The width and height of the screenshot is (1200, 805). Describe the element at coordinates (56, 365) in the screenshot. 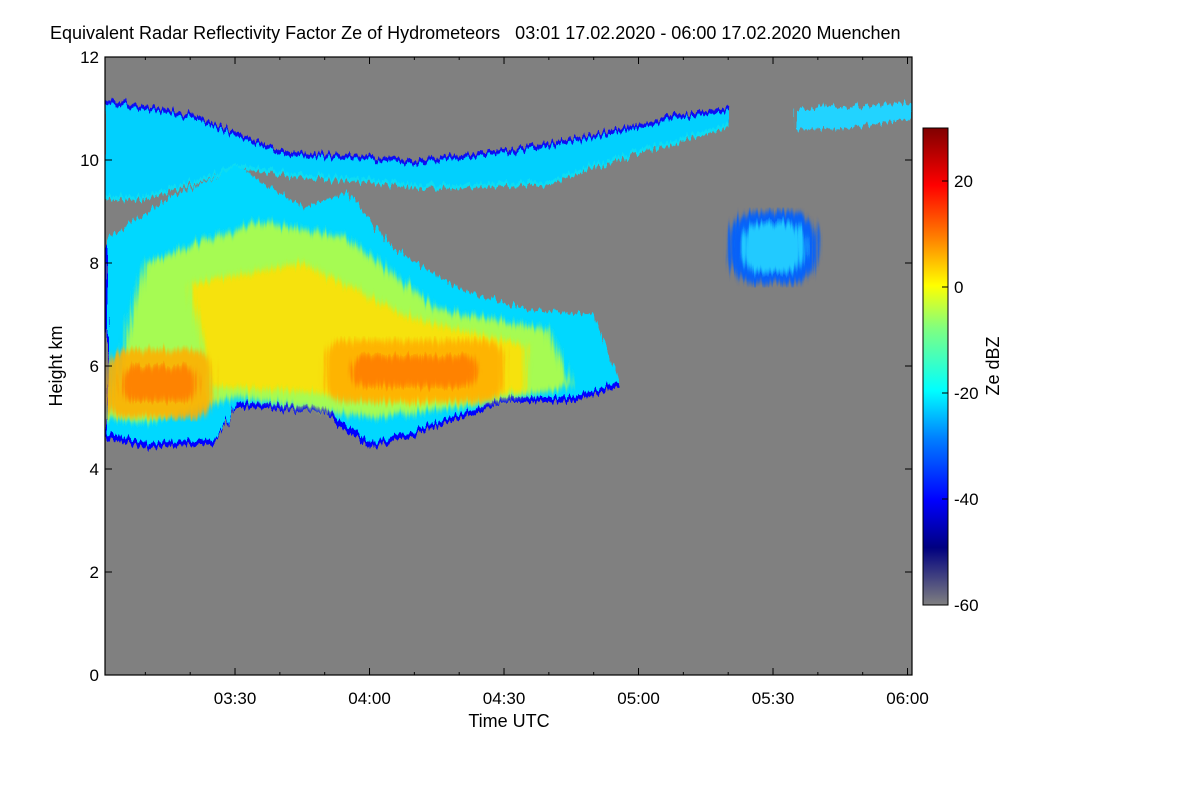

I see `y-axis-label: Height km` at that location.